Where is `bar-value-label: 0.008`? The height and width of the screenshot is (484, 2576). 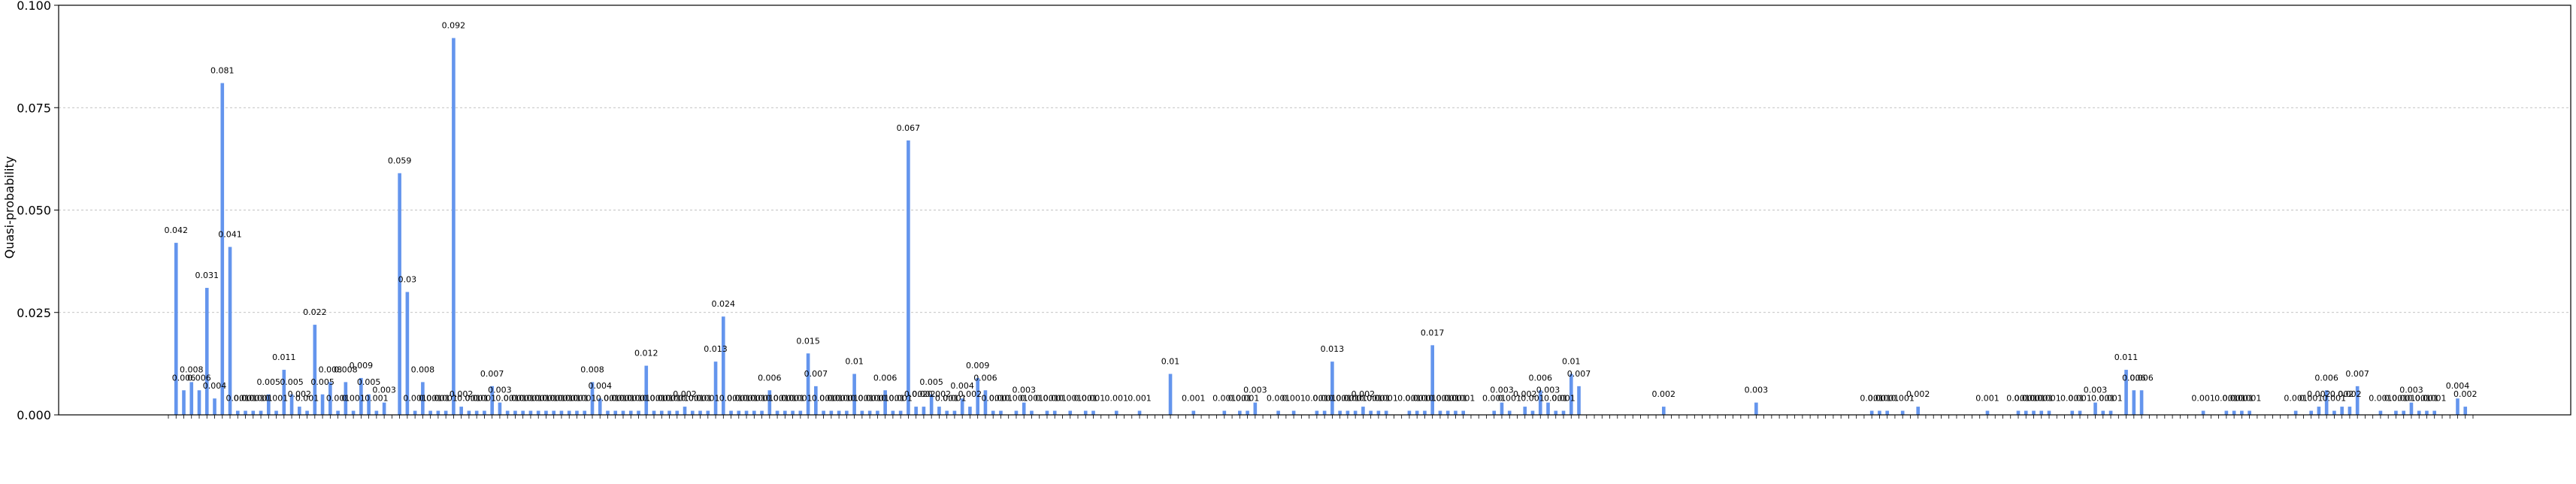 bar-value-label: 0.008 is located at coordinates (346, 369).